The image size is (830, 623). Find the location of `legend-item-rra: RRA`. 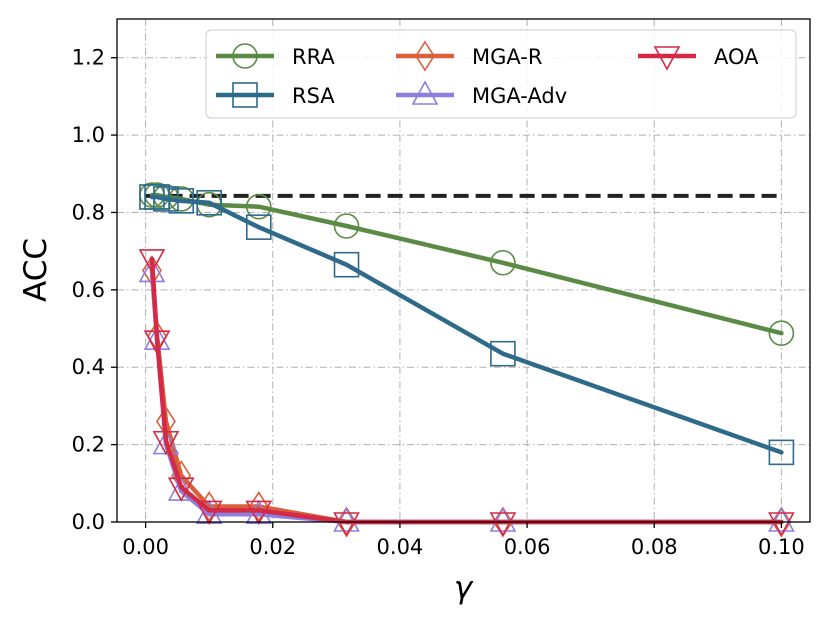

legend-item-rra: RRA is located at coordinates (275, 56).